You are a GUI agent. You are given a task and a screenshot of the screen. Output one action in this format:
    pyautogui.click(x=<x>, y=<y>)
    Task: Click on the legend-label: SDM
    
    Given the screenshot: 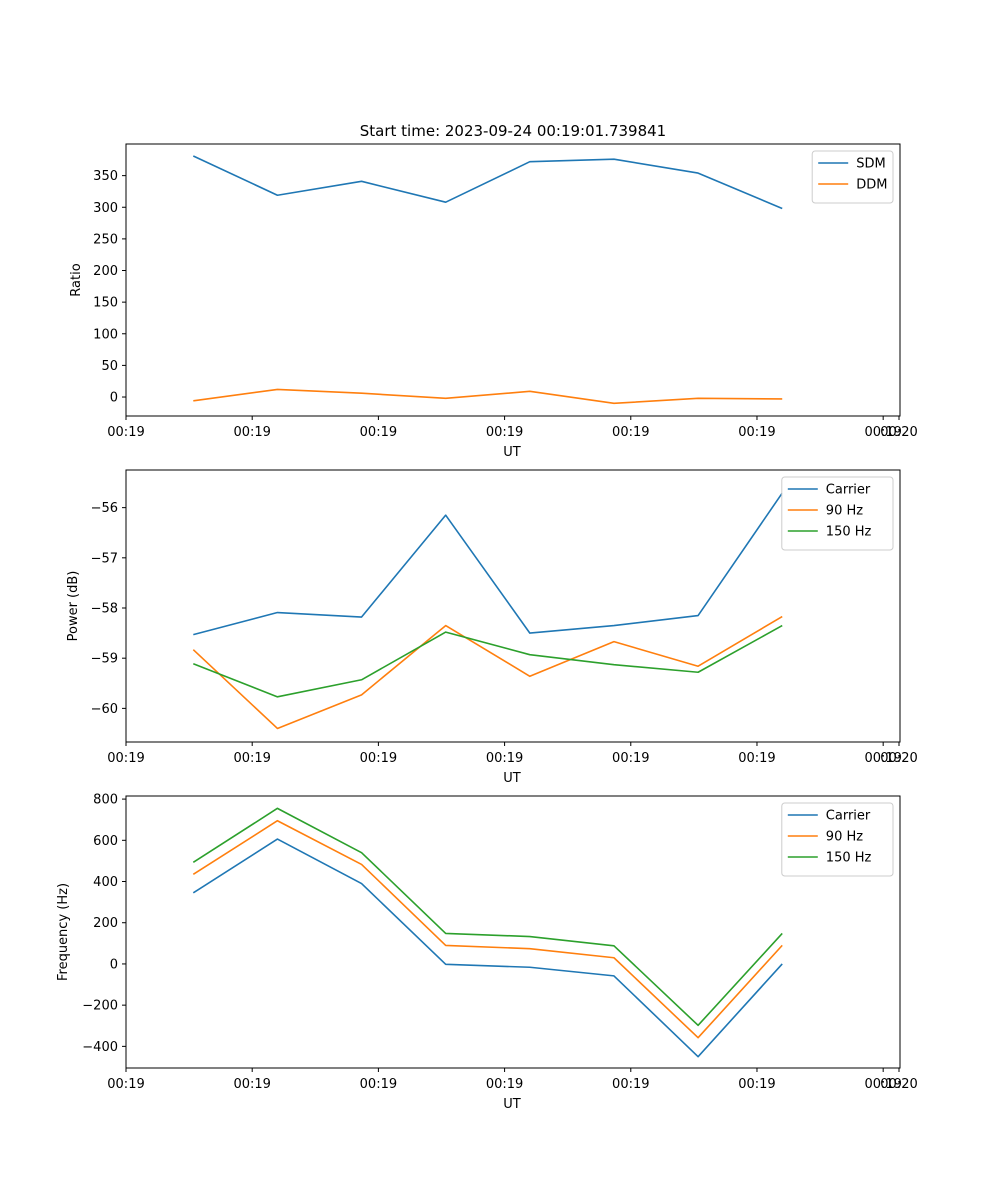 What is the action you would take?
    pyautogui.click(x=870, y=164)
    